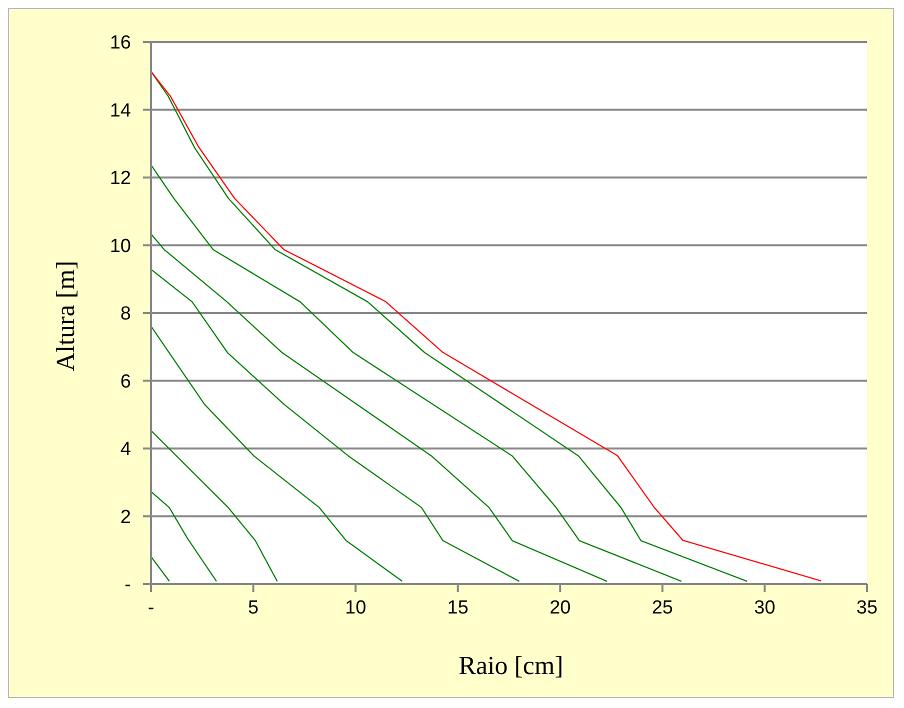 This screenshot has width=904, height=708. Describe the element at coordinates (151, 607) in the screenshot. I see `x-tick-label: -` at that location.